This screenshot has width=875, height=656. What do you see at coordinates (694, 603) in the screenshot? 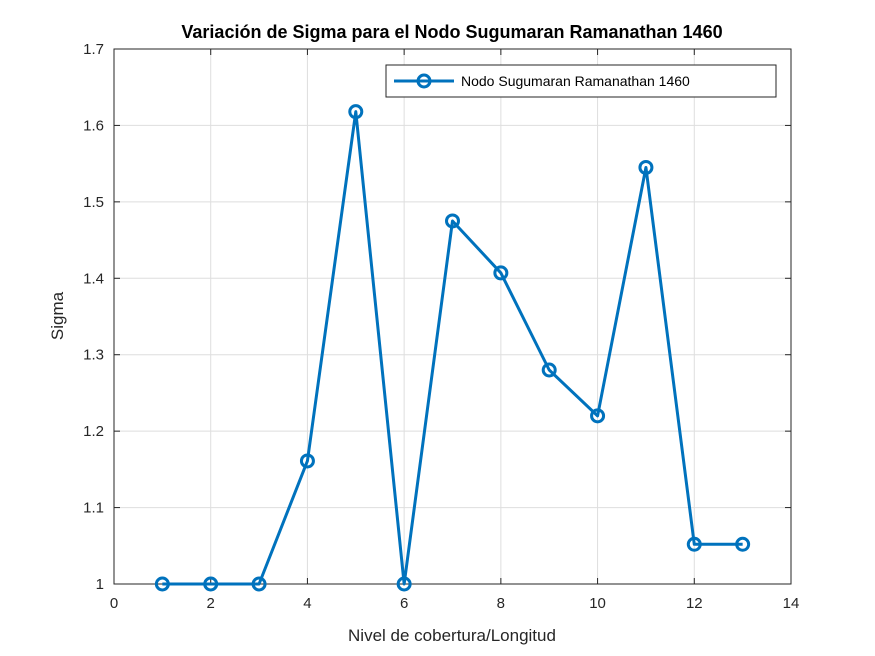
I see `x-tick-label: 12` at bounding box center [694, 603].